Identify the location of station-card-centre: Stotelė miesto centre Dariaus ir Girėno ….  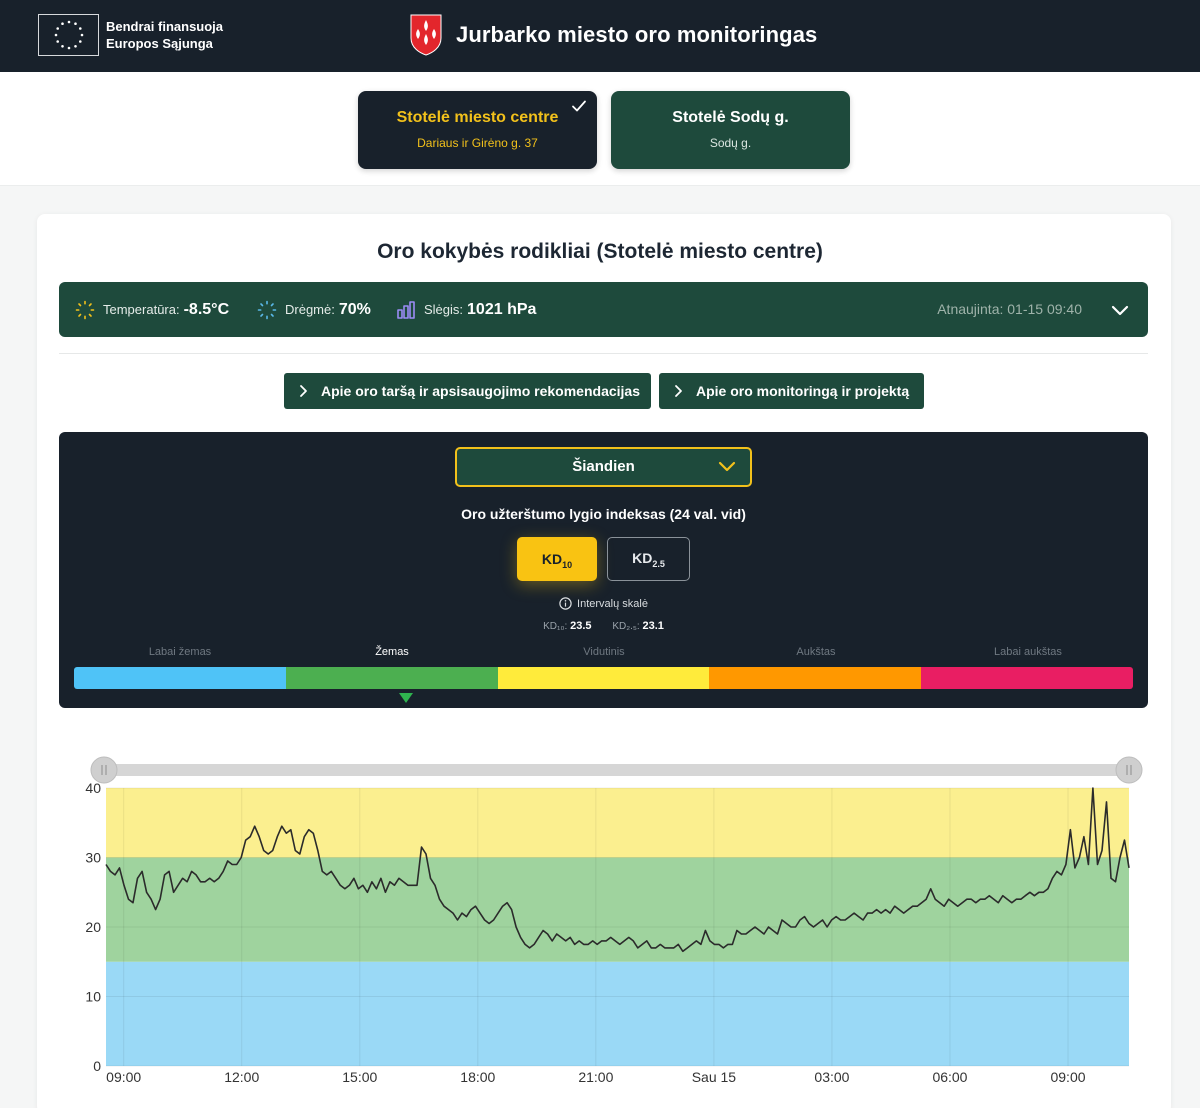
(477, 130).